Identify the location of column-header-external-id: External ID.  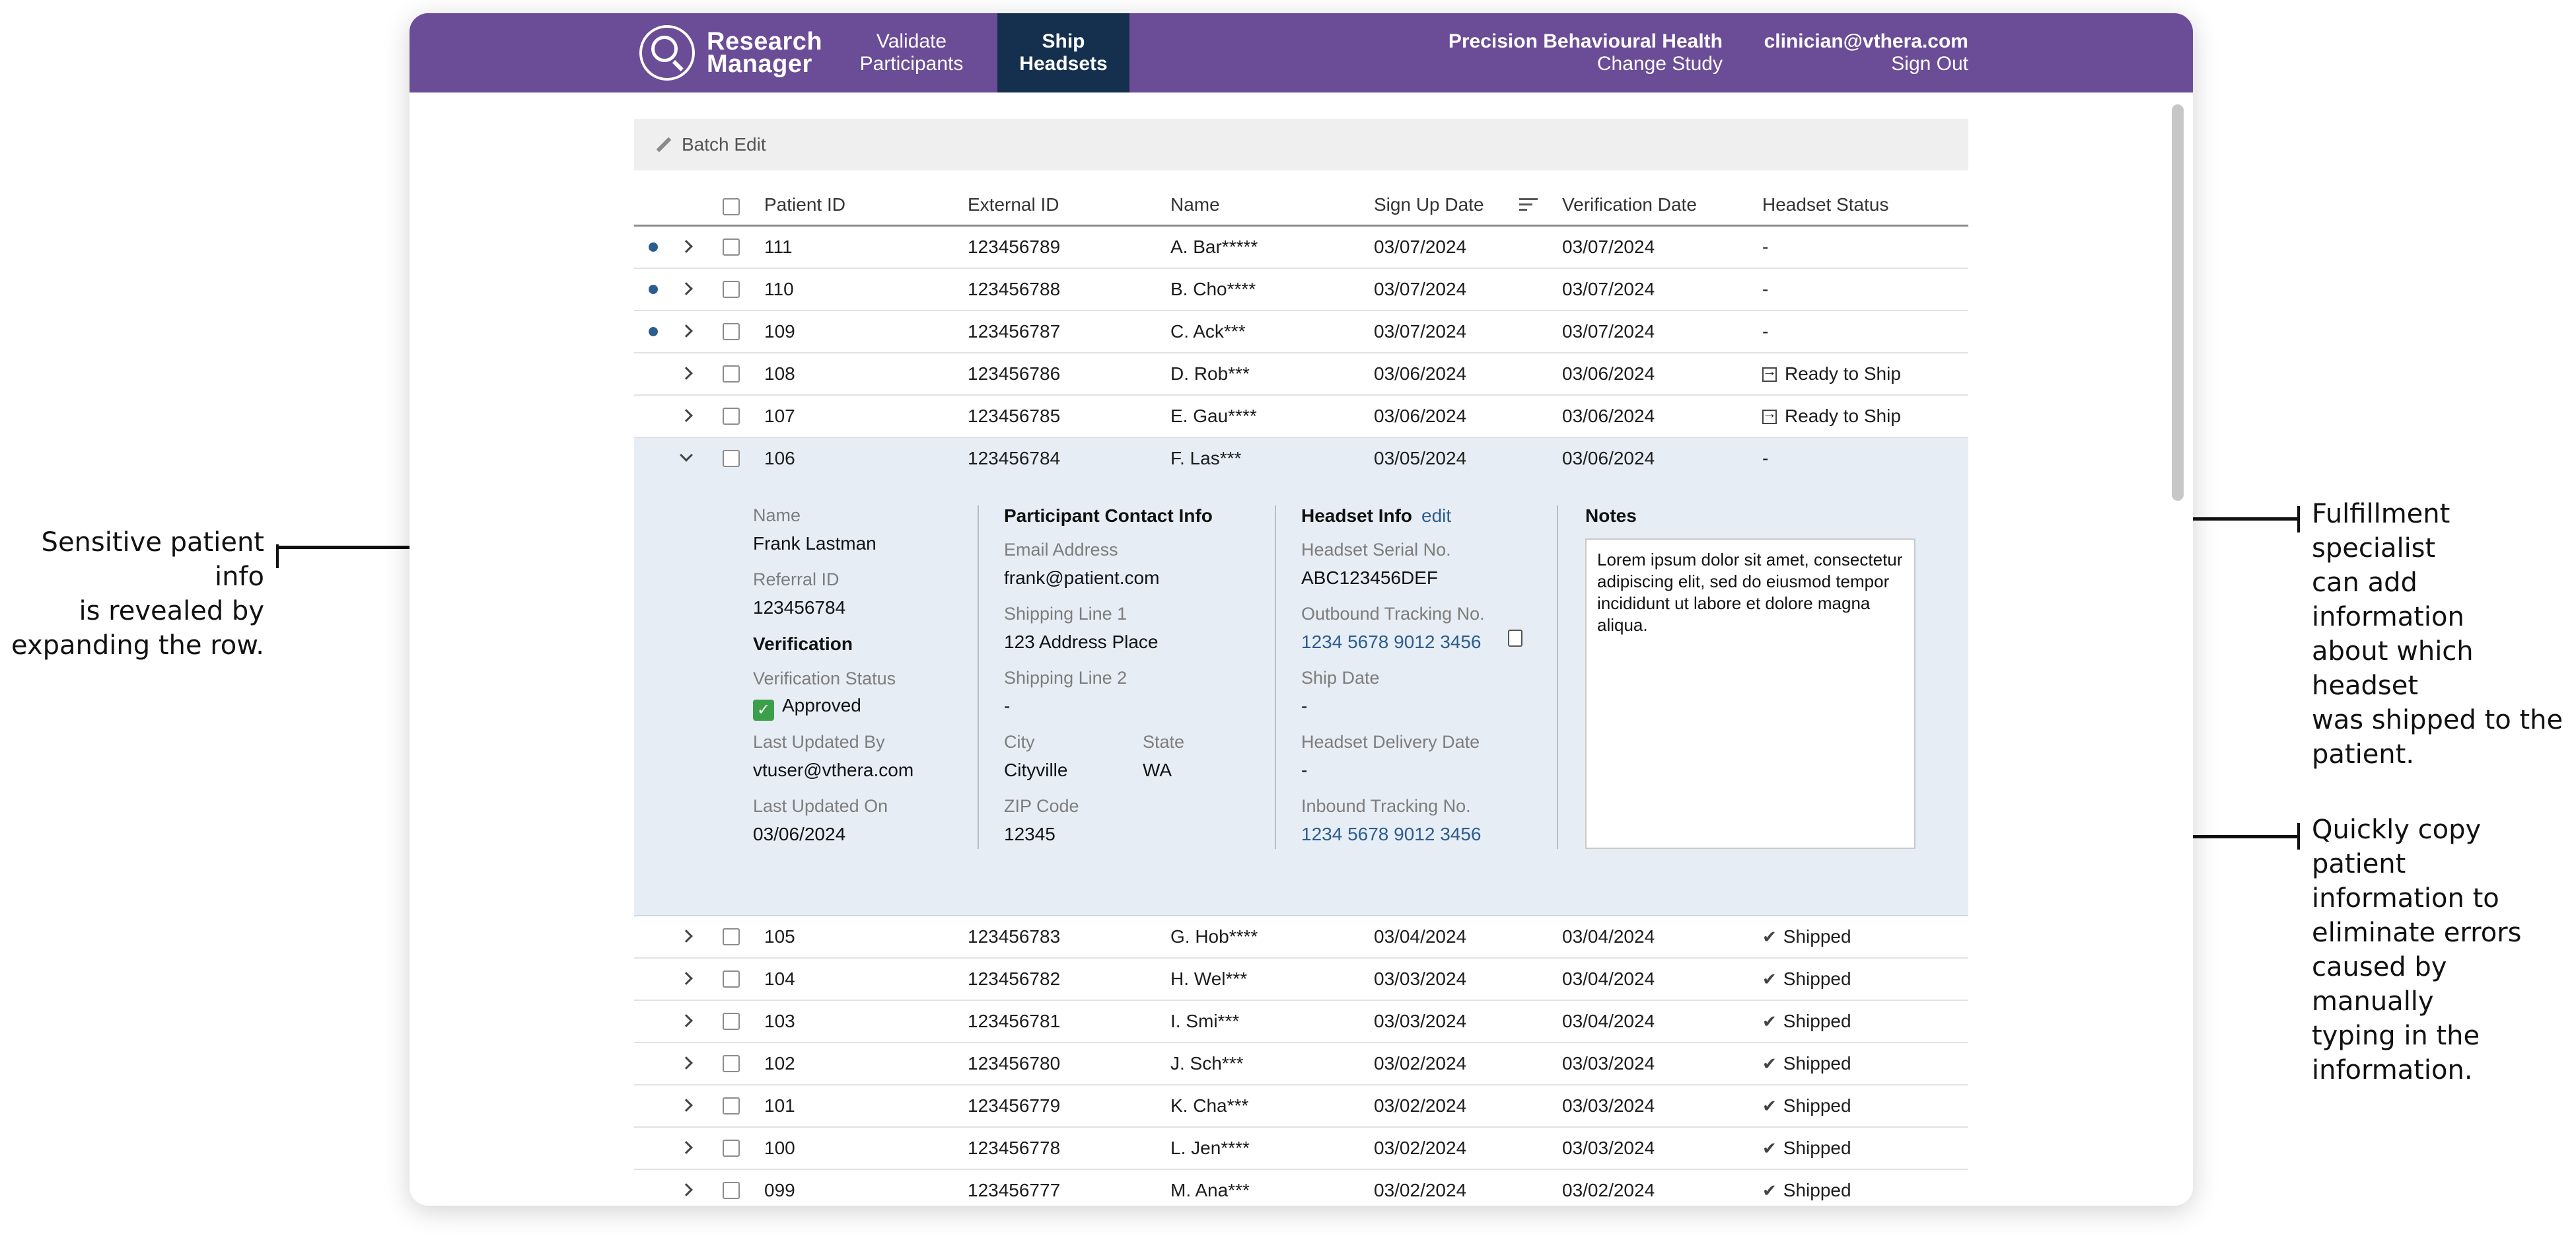
(1014, 204).